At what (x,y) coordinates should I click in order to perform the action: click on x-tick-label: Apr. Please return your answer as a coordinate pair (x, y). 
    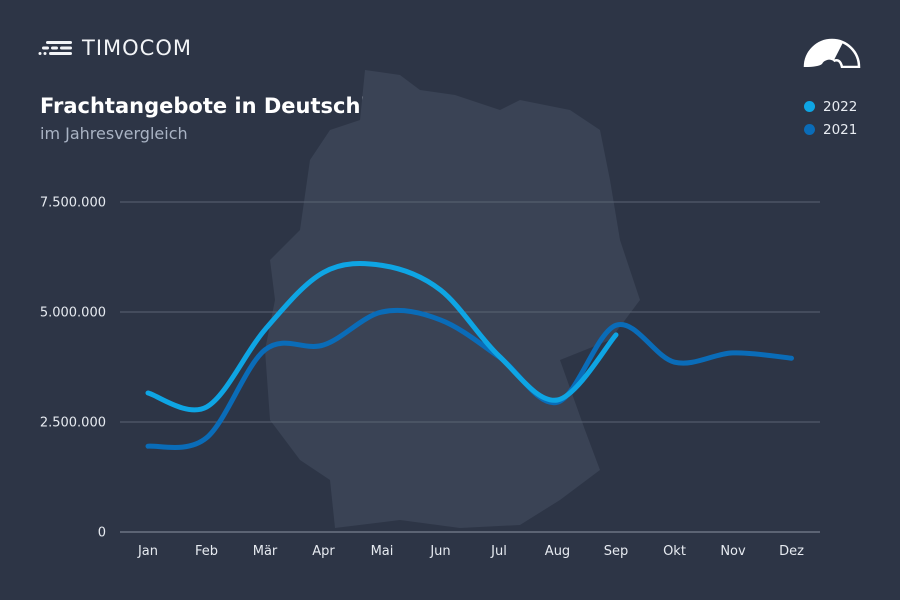
    Looking at the image, I should click on (323, 551).